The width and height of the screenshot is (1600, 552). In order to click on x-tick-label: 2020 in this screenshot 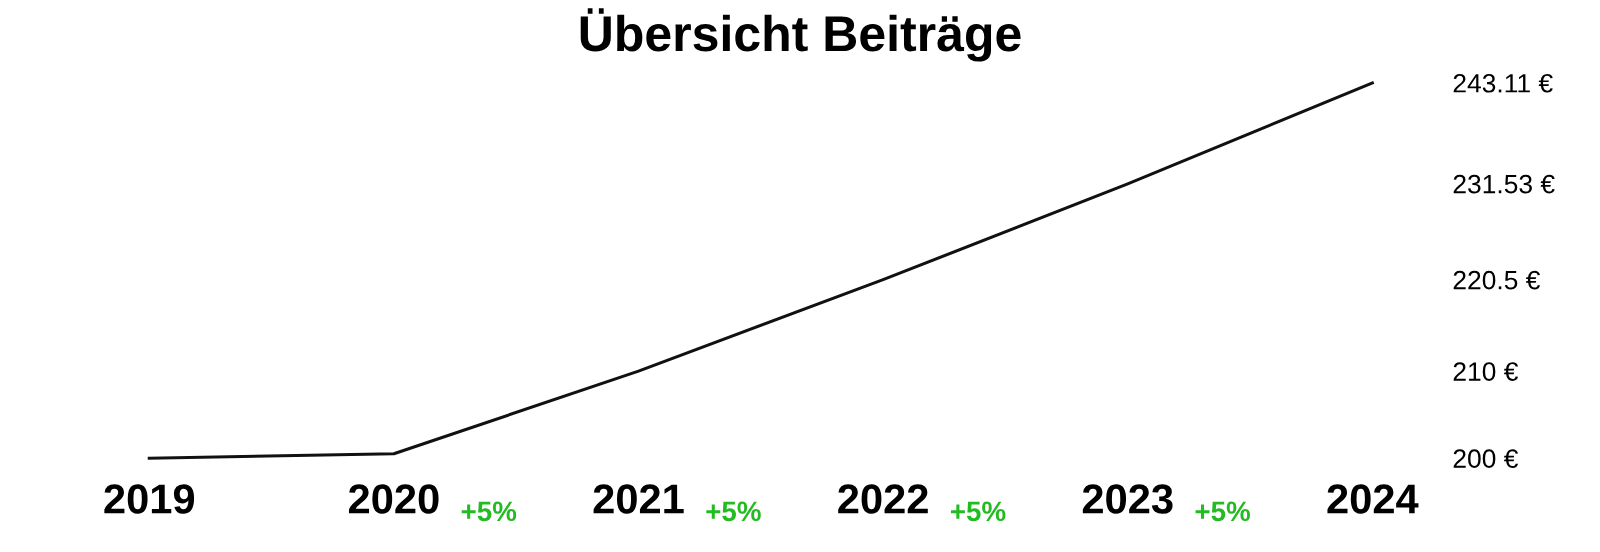, I will do `click(393, 499)`.